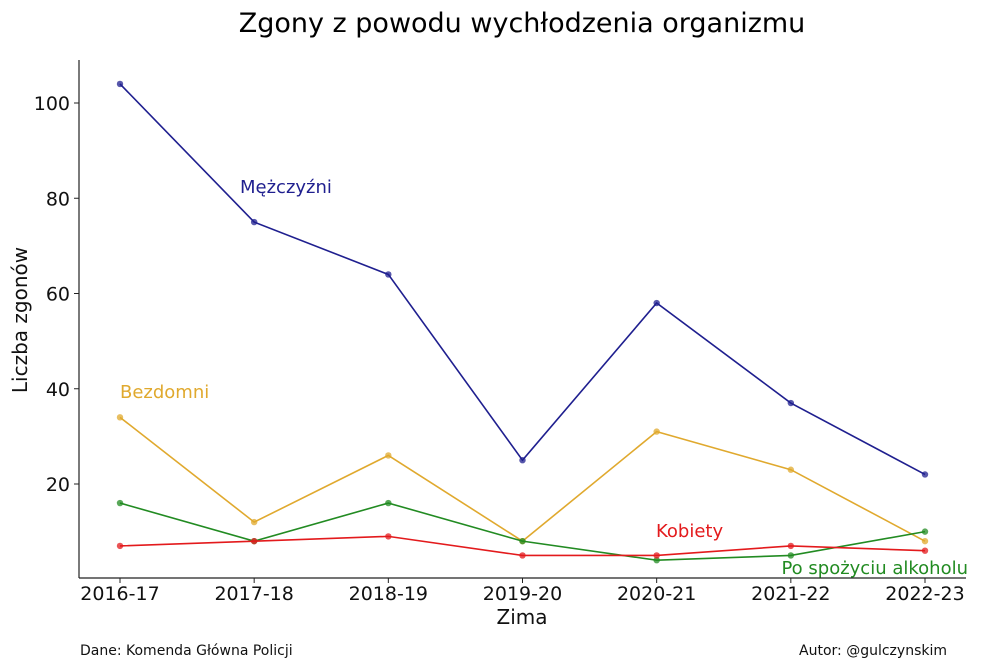  What do you see at coordinates (689, 531) in the screenshot?
I see `series-label: Kobiety` at bounding box center [689, 531].